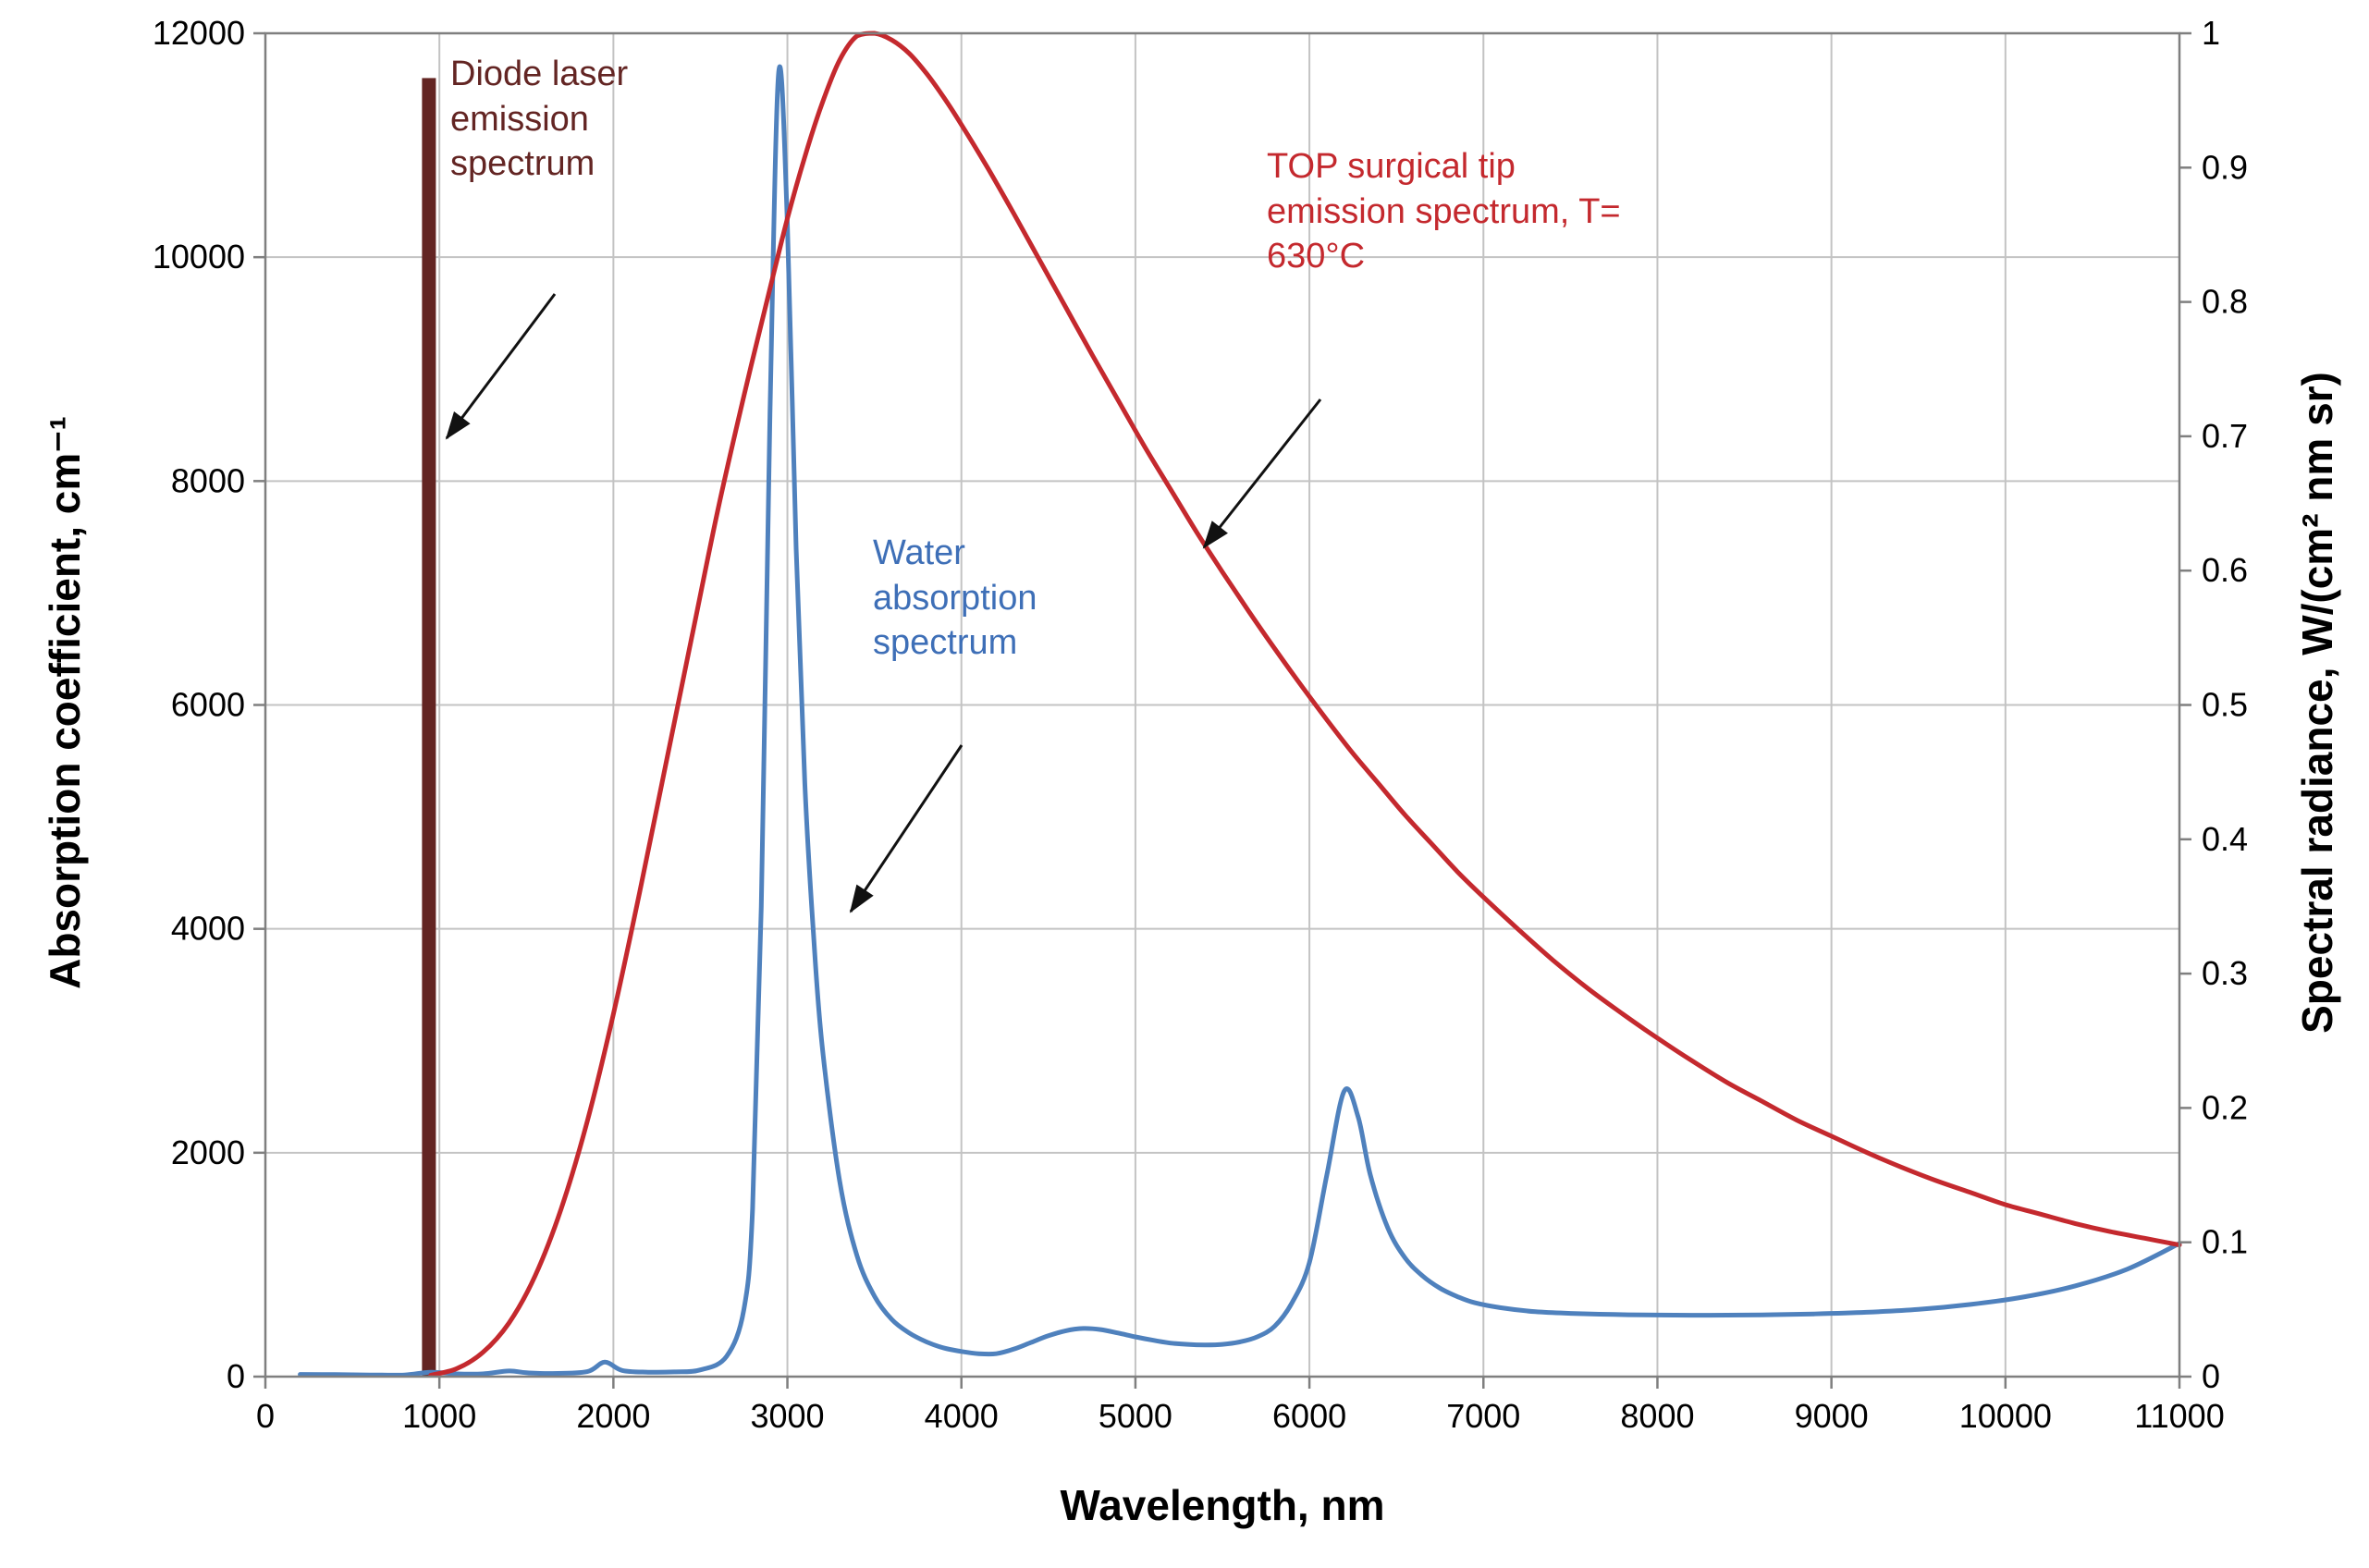  What do you see at coordinates (1483, 1416) in the screenshot?
I see `x-tick-label: 7000` at bounding box center [1483, 1416].